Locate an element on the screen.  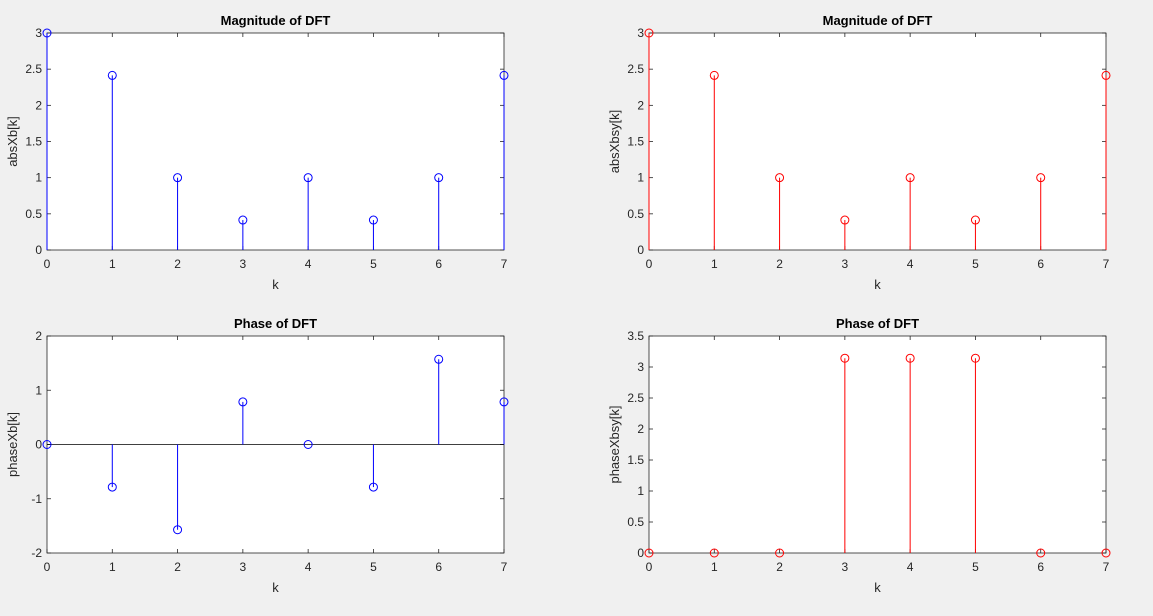
y-axis-label: phaseXb[k] is located at coordinates (12, 444).